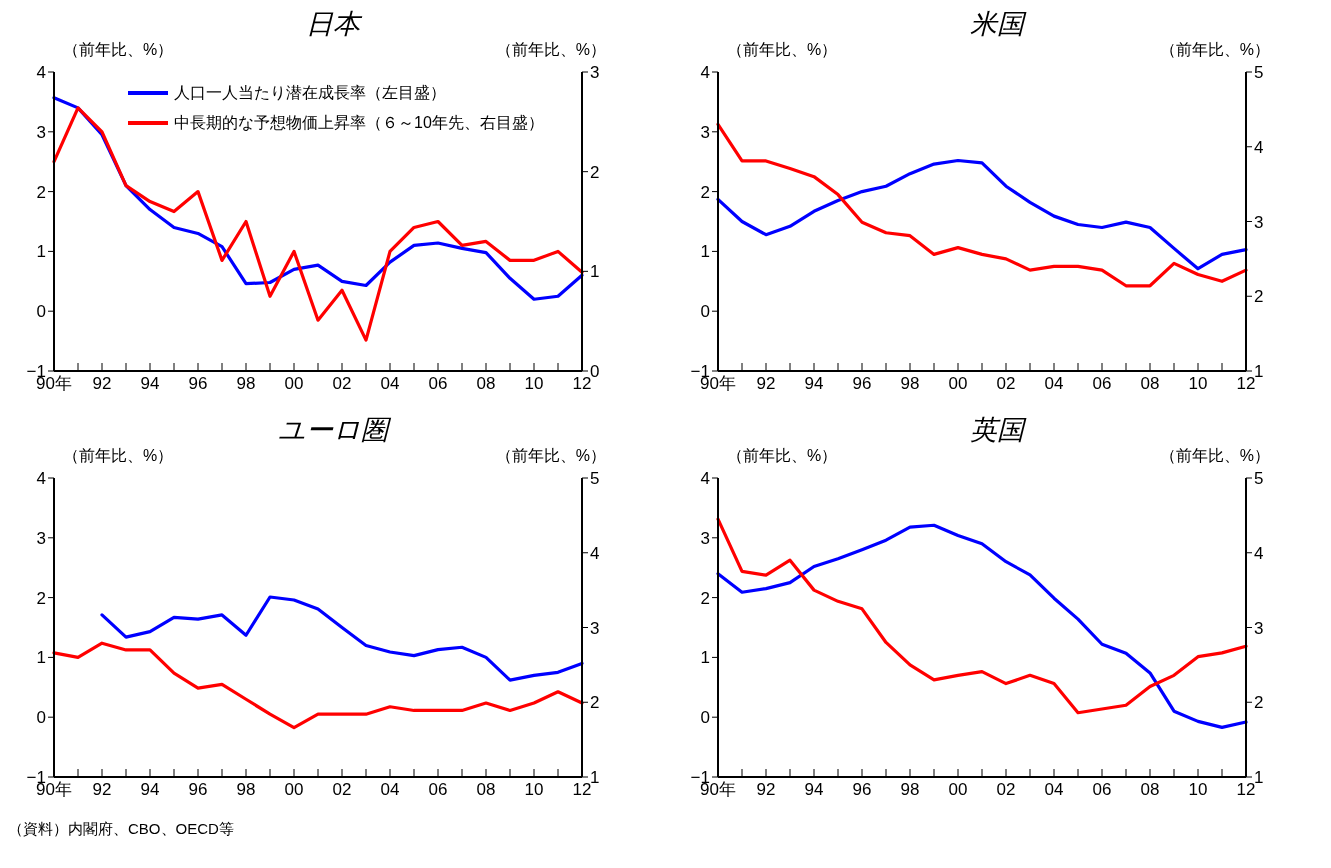  What do you see at coordinates (334, 24) in the screenshot?
I see `chart-title: 日本` at bounding box center [334, 24].